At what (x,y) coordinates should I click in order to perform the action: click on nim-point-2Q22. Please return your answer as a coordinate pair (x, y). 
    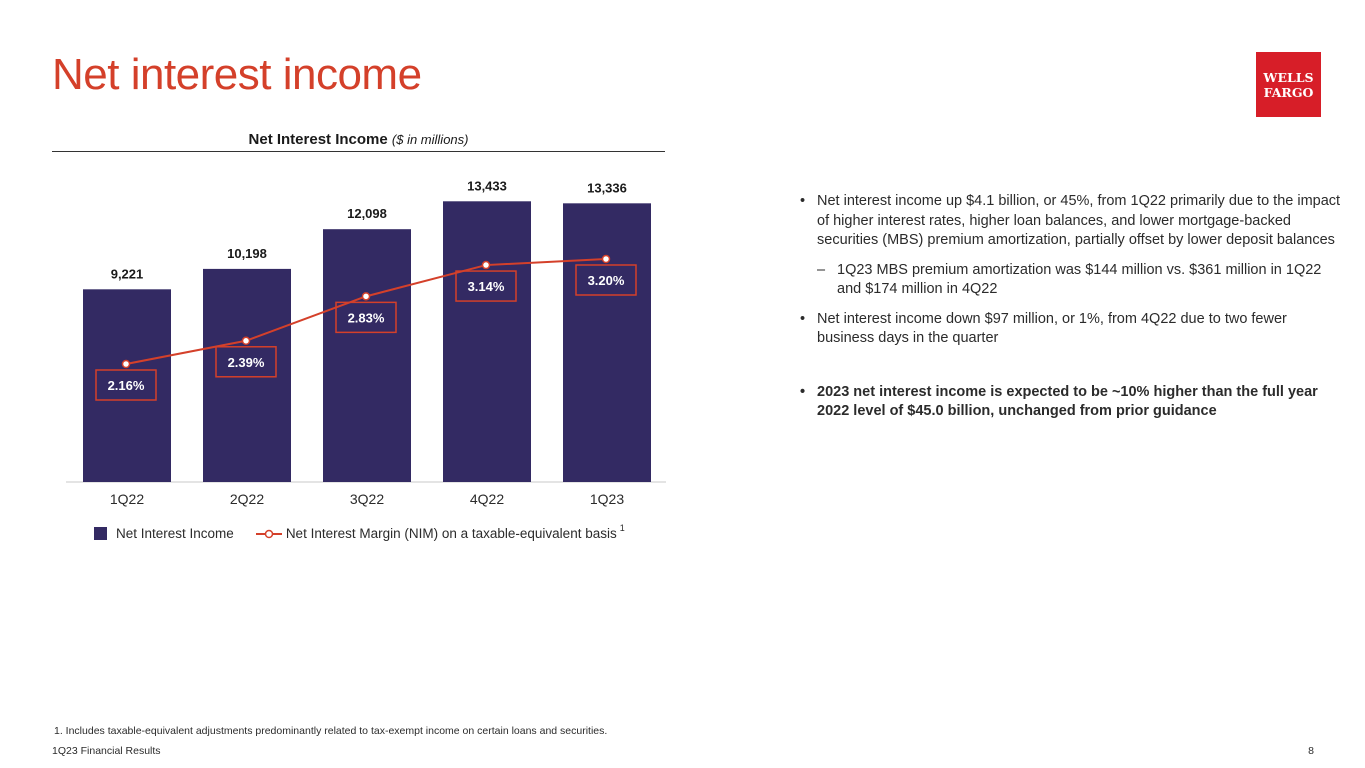
    Looking at the image, I should click on (246, 341).